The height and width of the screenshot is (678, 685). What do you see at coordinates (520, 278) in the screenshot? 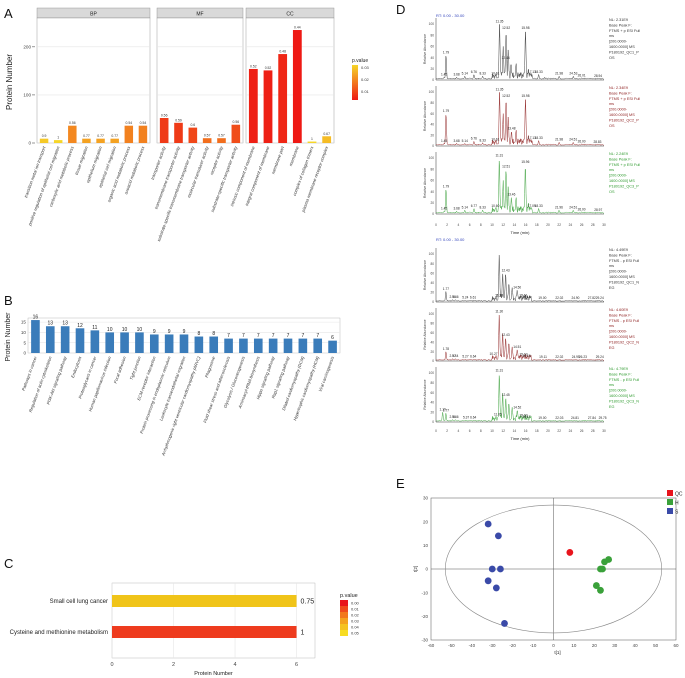
I see `panel-d-trace` at bounding box center [520, 278].